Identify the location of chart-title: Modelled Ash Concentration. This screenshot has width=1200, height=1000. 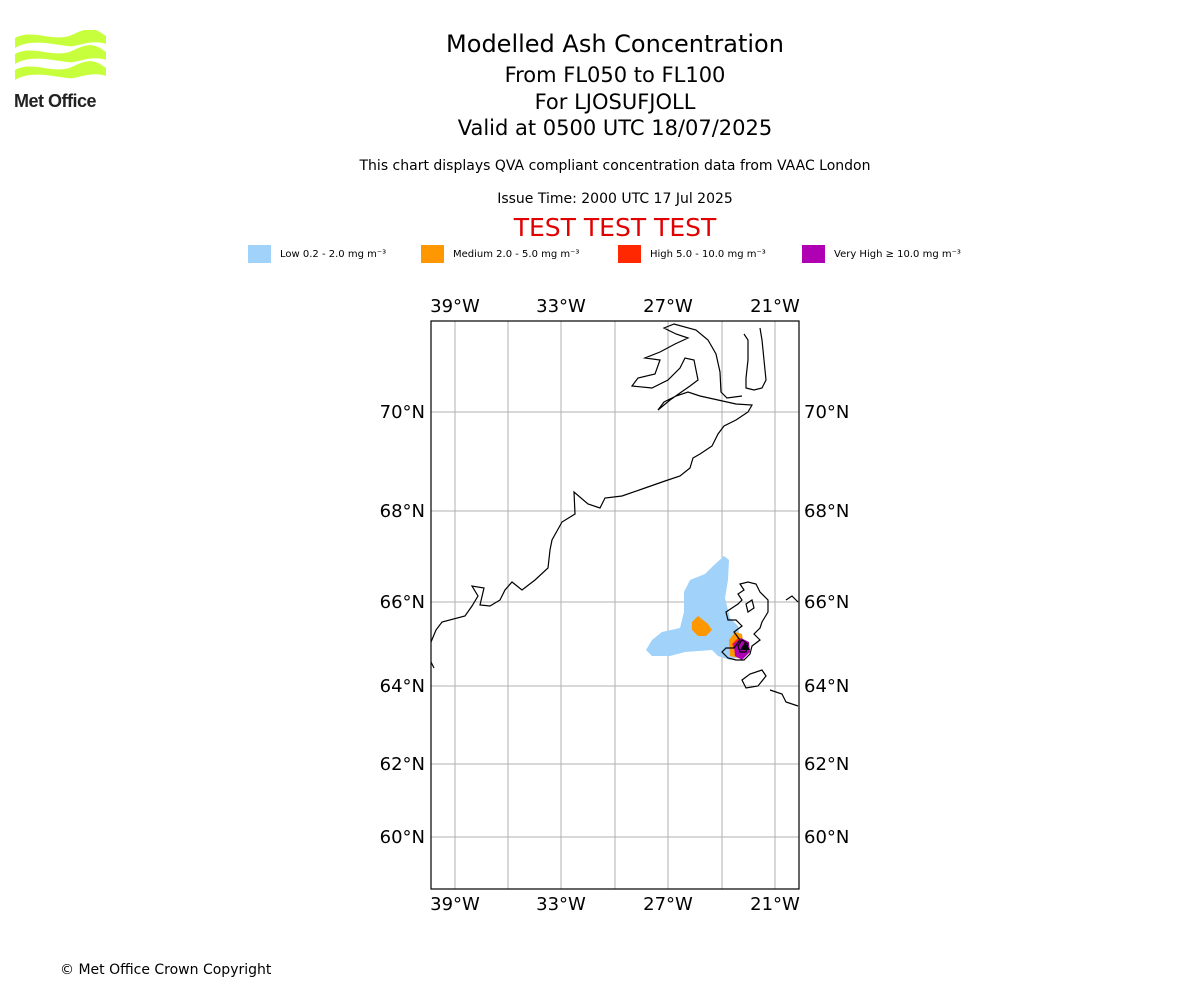
(615, 44).